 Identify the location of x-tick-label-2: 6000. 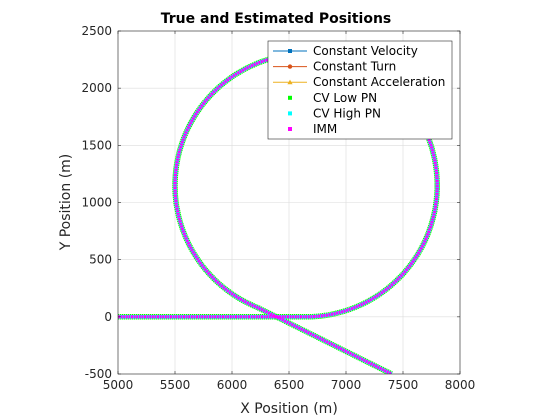
(232, 385).